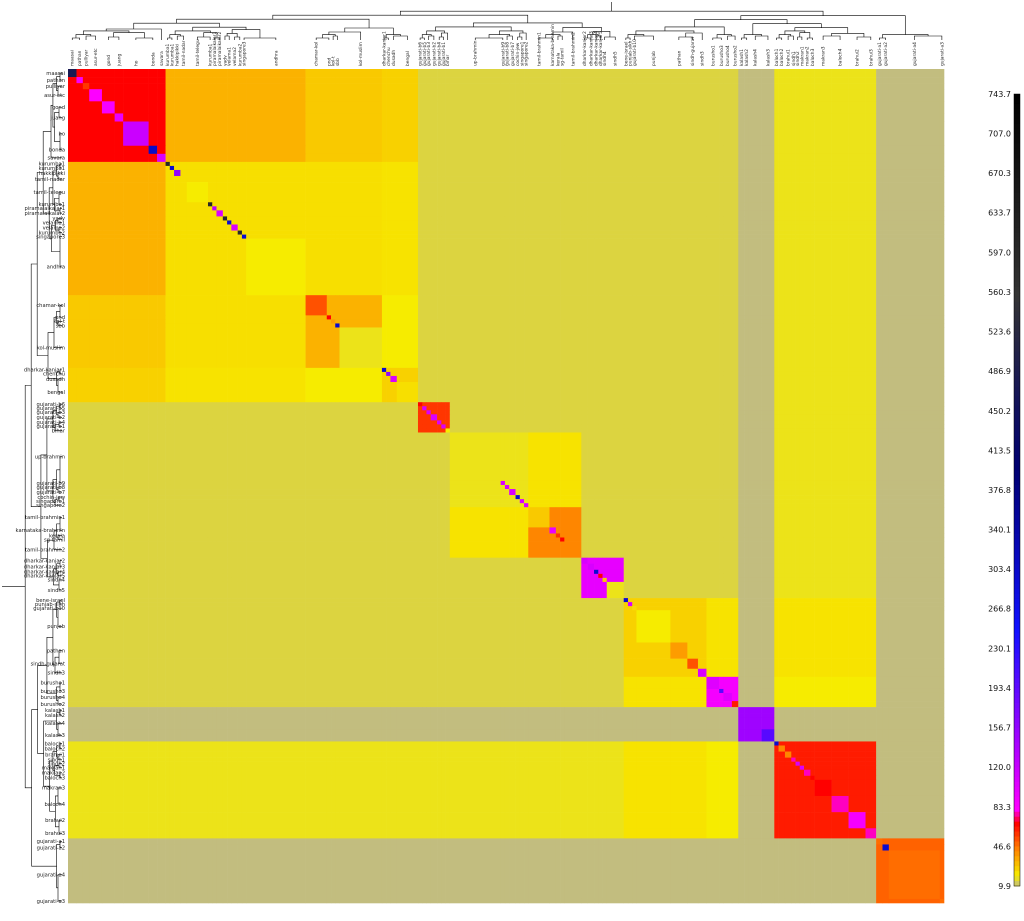 Image resolution: width=1024 pixels, height=921 pixels. I want to click on row-label: juang, so click(58, 118).